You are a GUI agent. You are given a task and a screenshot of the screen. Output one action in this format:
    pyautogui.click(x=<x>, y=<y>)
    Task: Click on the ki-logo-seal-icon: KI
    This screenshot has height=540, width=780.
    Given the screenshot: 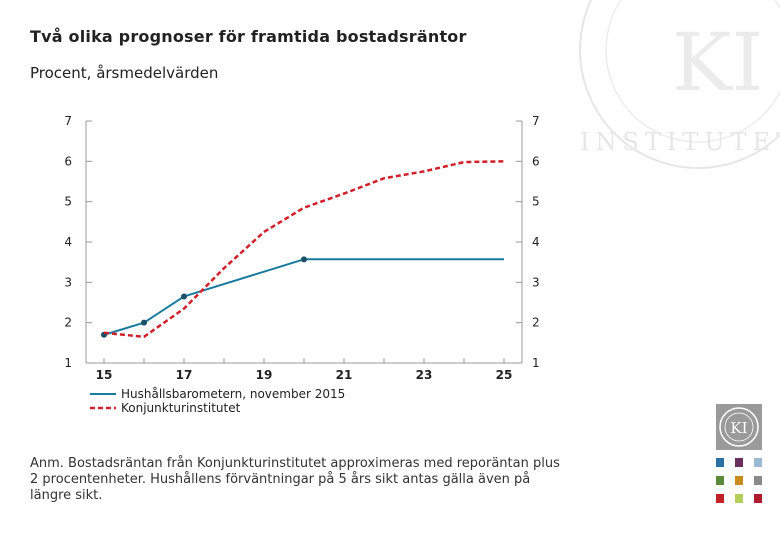 What is the action you would take?
    pyautogui.click(x=739, y=427)
    